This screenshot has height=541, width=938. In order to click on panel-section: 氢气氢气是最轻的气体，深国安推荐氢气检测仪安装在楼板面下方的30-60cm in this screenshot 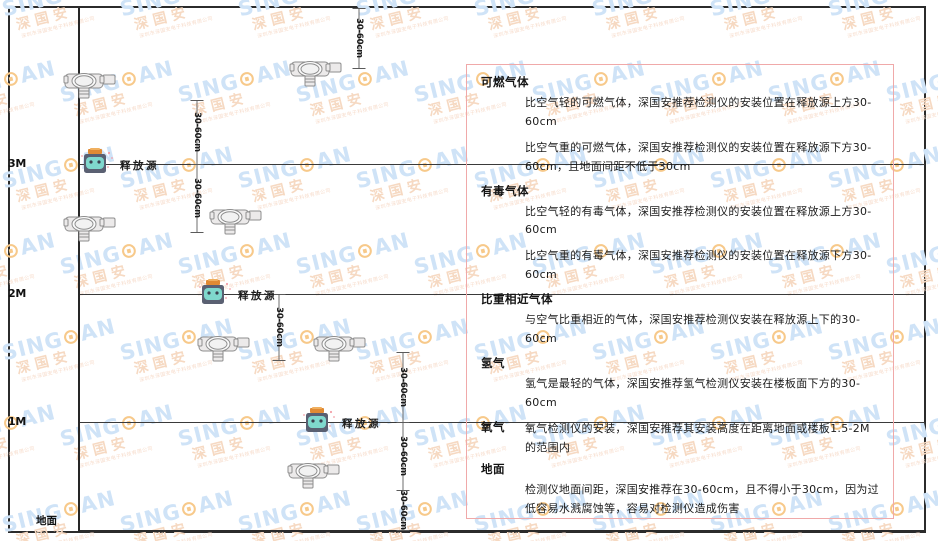, I will do `click(680, 384)`.